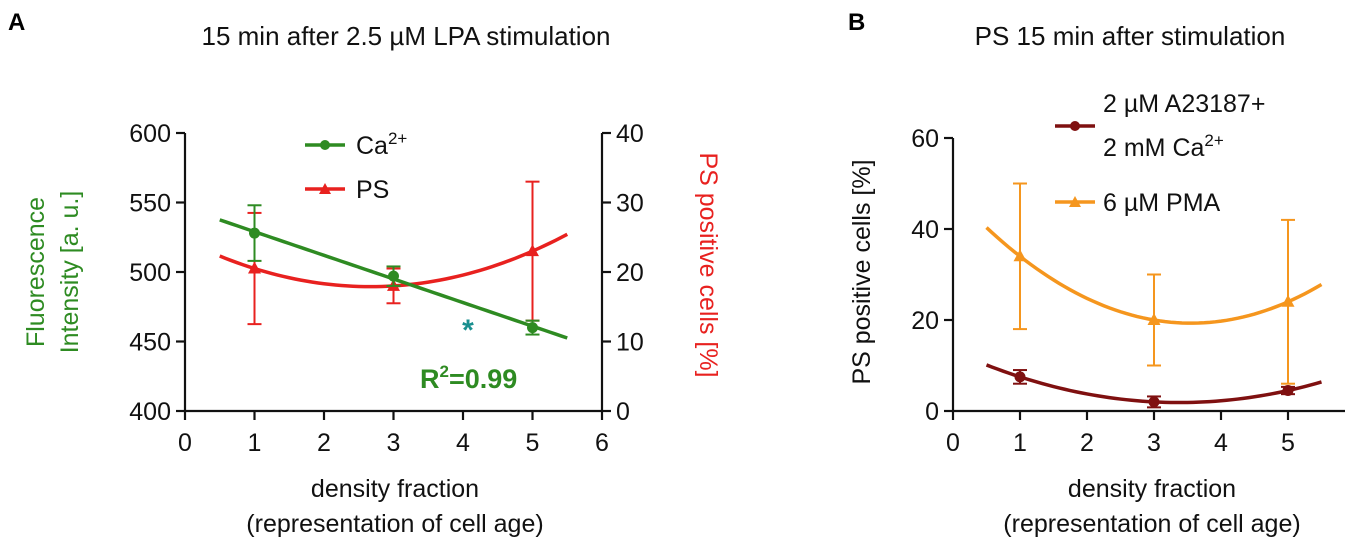 The image size is (1366, 548). What do you see at coordinates (1130, 36) in the screenshot?
I see `panel-b-title: PS 15 min after stimulation` at bounding box center [1130, 36].